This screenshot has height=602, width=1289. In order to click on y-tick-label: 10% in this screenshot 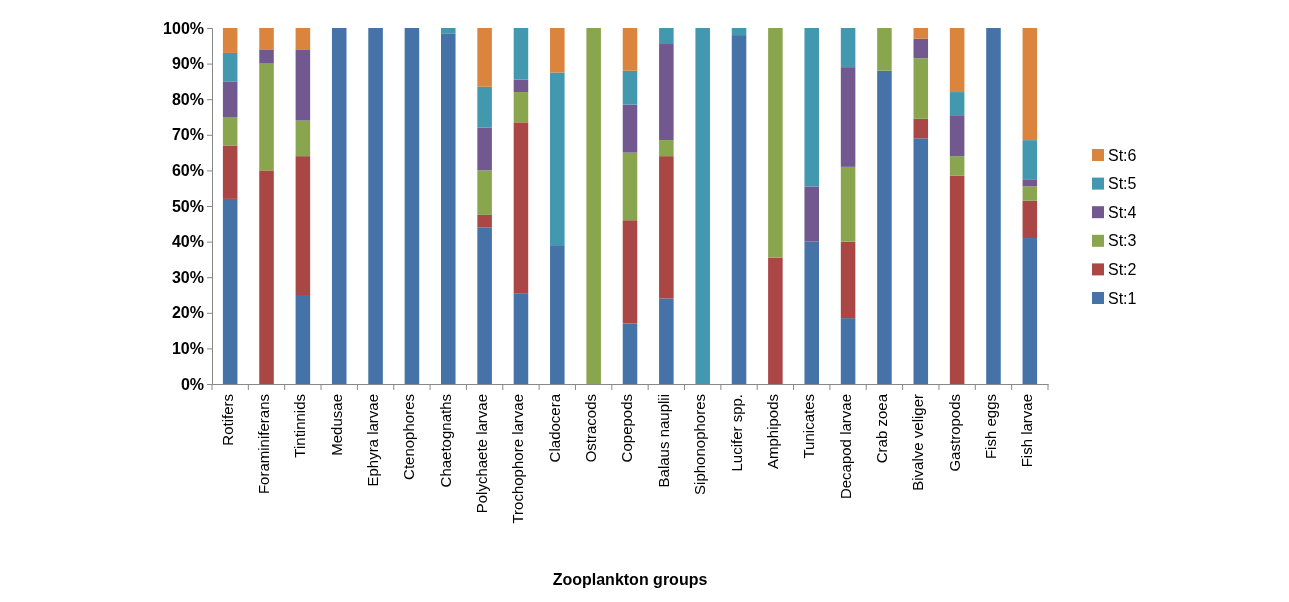, I will do `click(187, 349)`.